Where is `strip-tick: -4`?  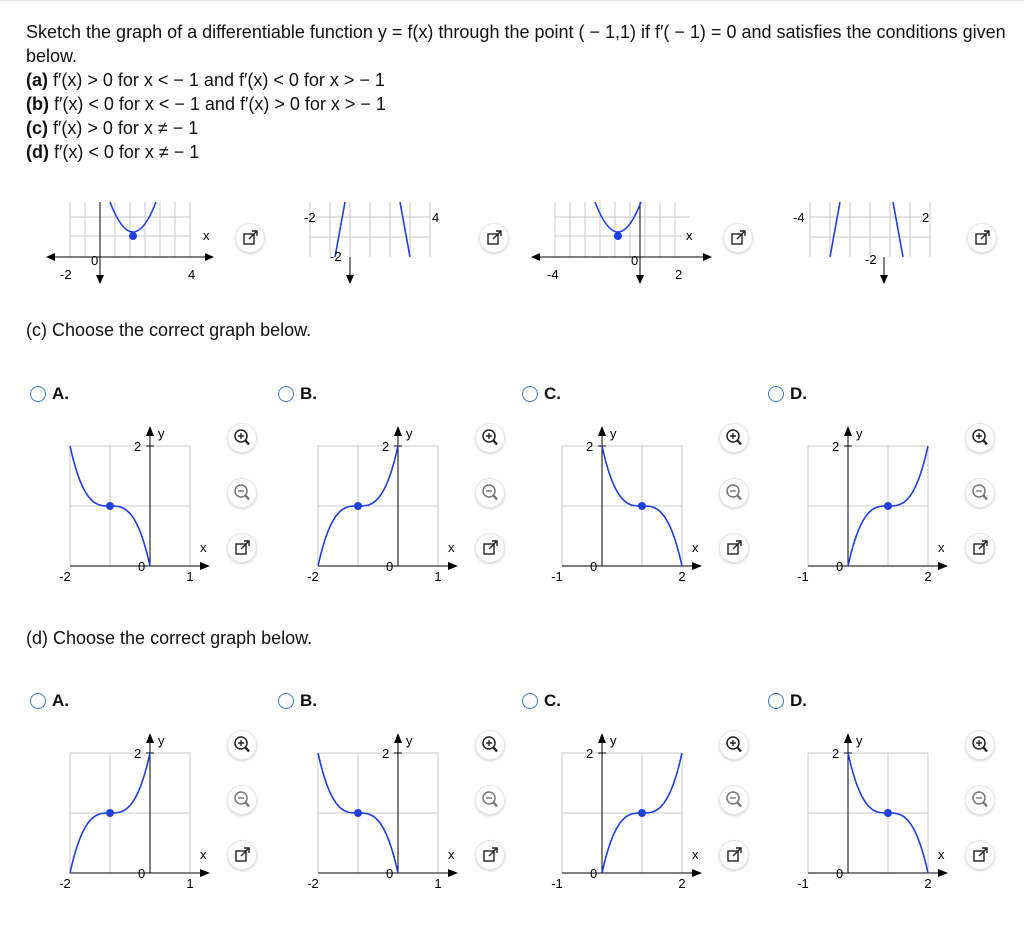
strip-tick: -4 is located at coordinates (799, 217).